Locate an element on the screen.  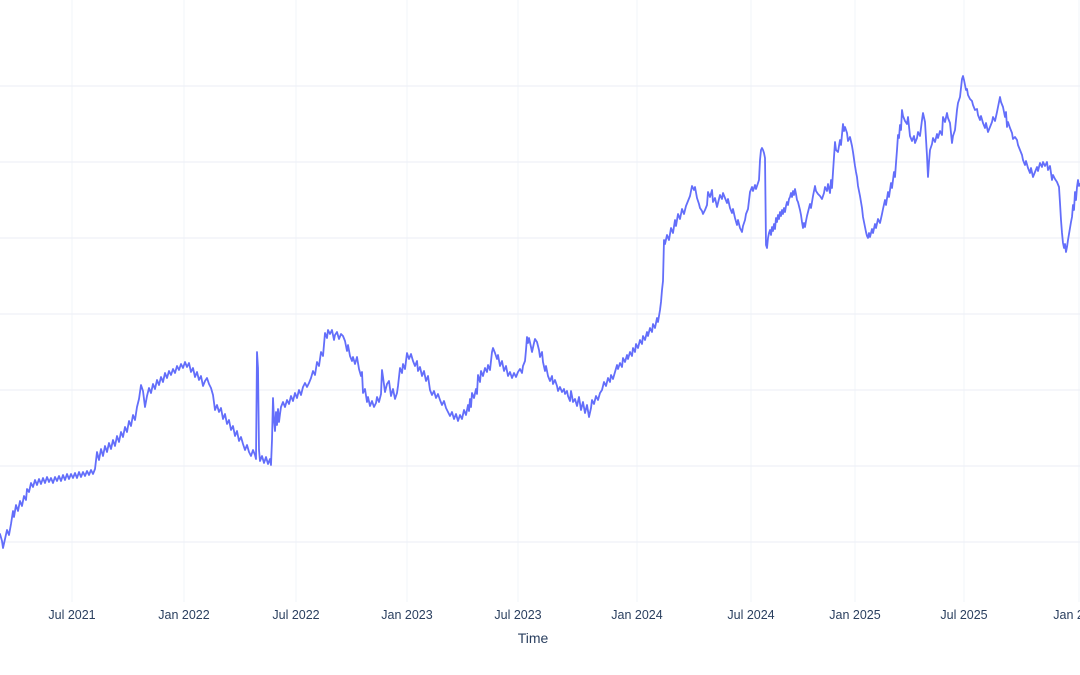
x-tick-label: Jul 2022 is located at coordinates (296, 615).